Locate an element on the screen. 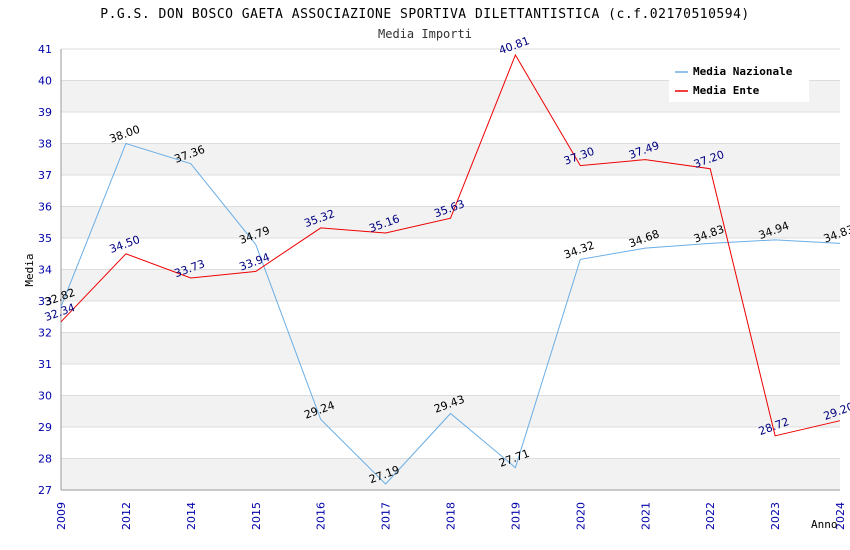 The image size is (850, 550). legend: Media Nazionale Media Ente is located at coordinates (739, 81).